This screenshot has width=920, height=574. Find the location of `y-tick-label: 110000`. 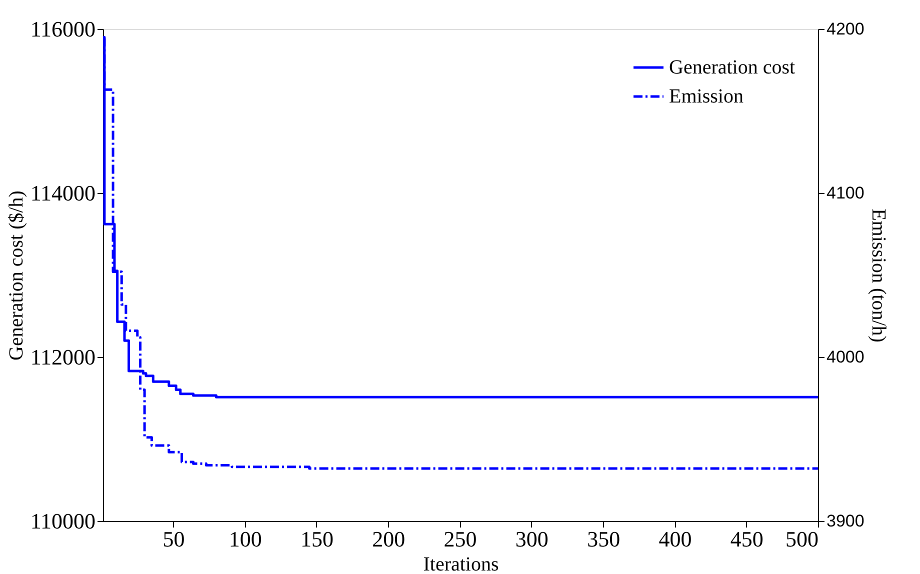

y-tick-label: 110000 is located at coordinates (63, 521).